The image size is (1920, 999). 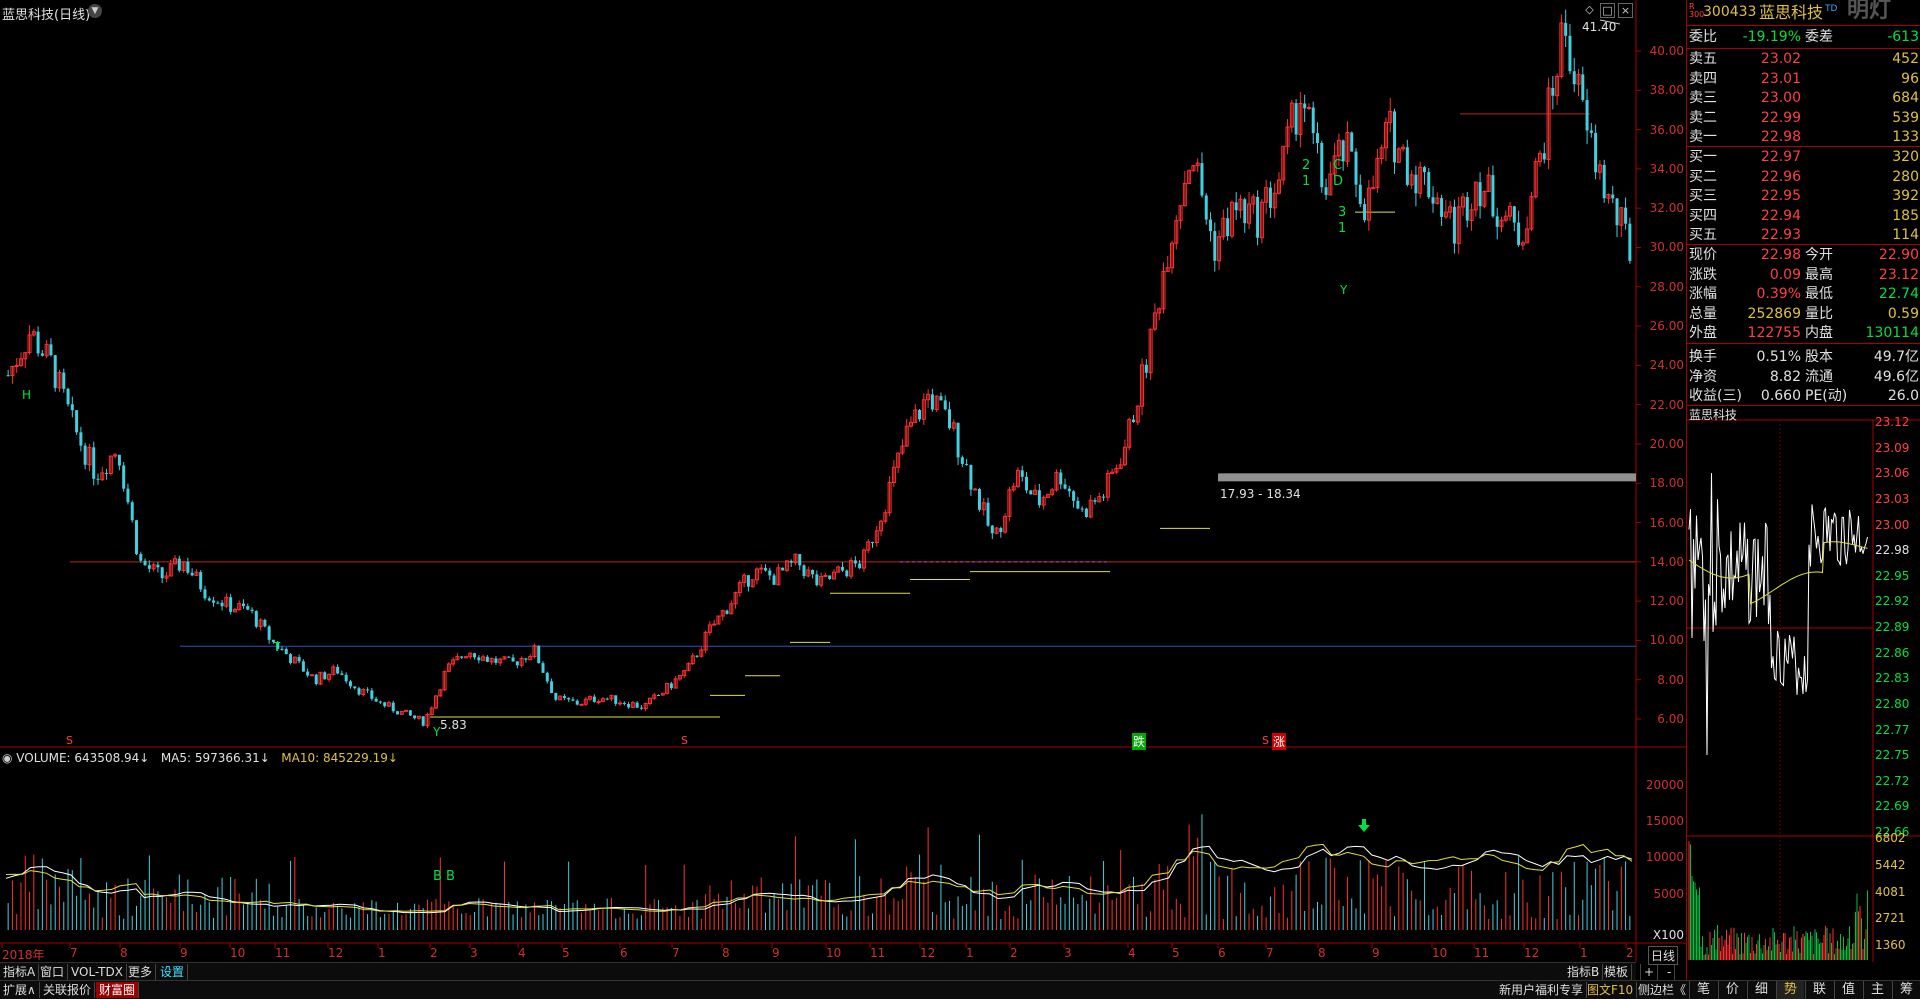 I want to click on tab-expand: 扩展∧, so click(x=20, y=990).